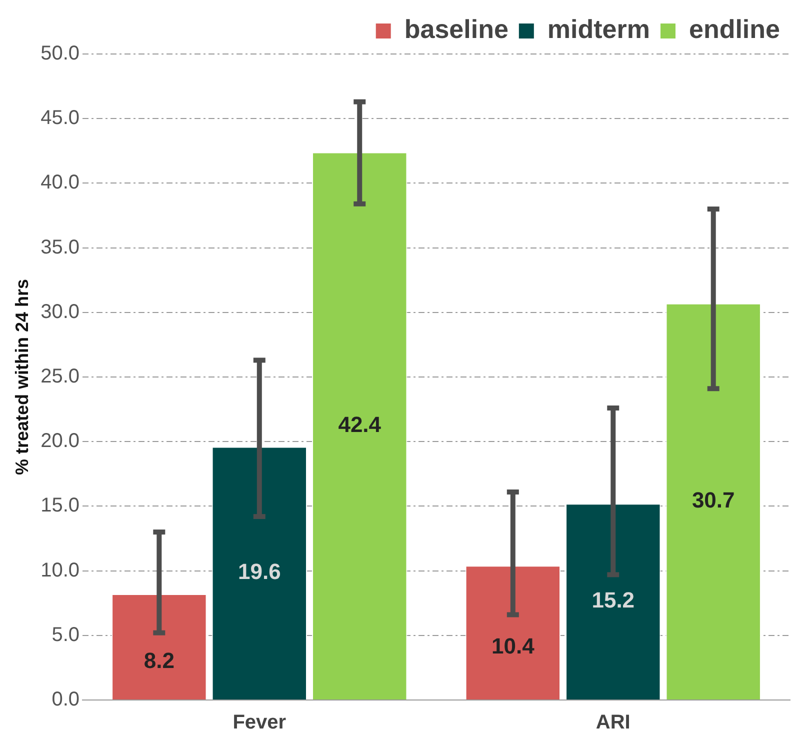 The height and width of the screenshot is (746, 803). What do you see at coordinates (60, 505) in the screenshot?
I see `y-tick-label: 15.0` at bounding box center [60, 505].